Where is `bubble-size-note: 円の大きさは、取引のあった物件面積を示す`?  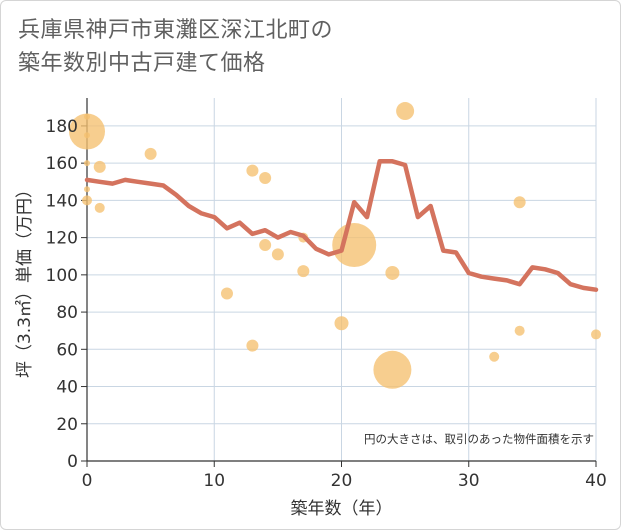 bubble-size-note: 円の大きさは、取引のあった物件面積を示す is located at coordinates (479, 439).